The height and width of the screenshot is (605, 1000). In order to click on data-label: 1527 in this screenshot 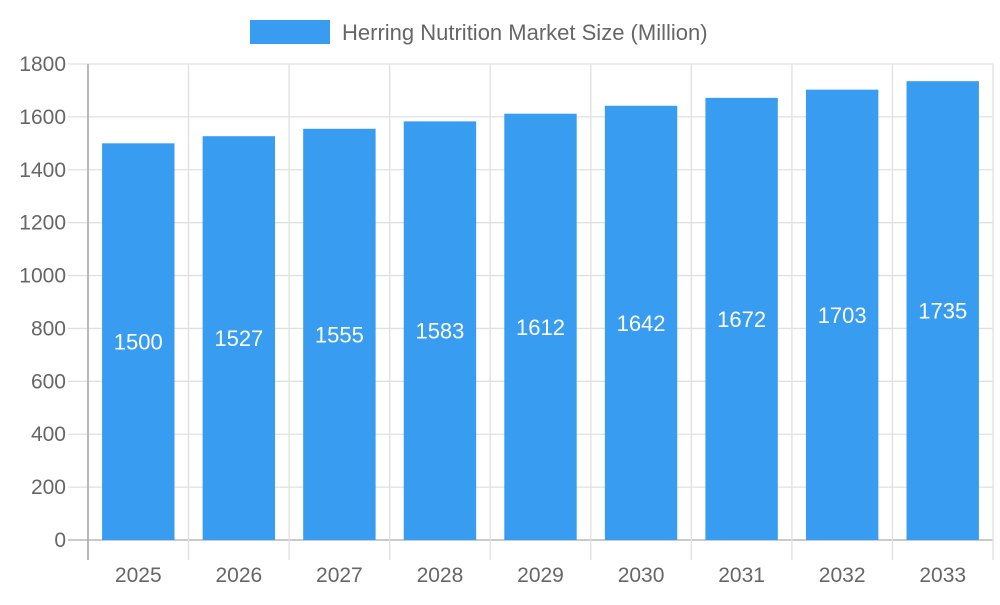, I will do `click(238, 338)`.